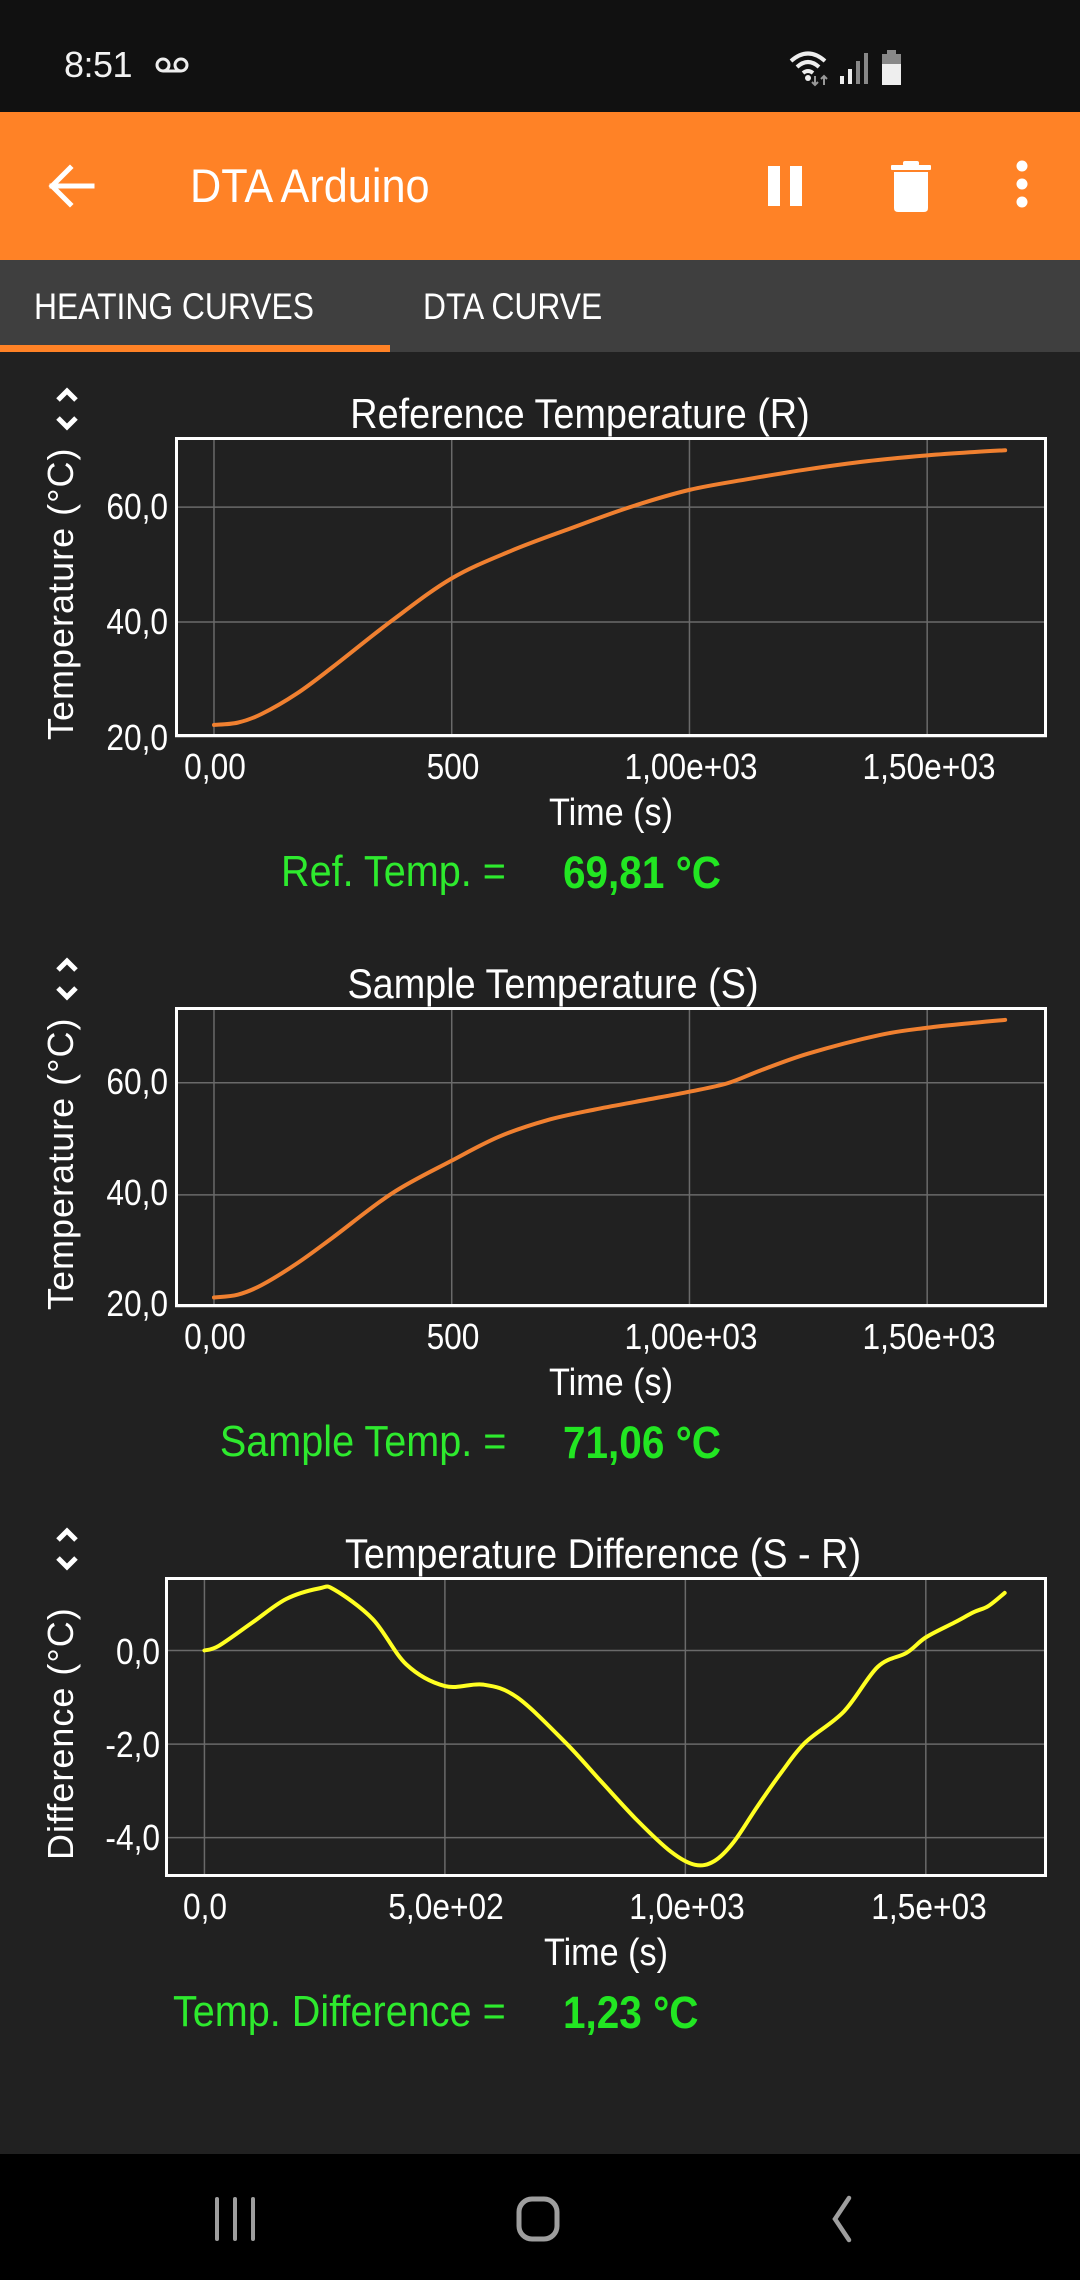 The height and width of the screenshot is (2280, 1080). What do you see at coordinates (393, 871) in the screenshot?
I see `ref-temp-label: Ref. Temp. =` at bounding box center [393, 871].